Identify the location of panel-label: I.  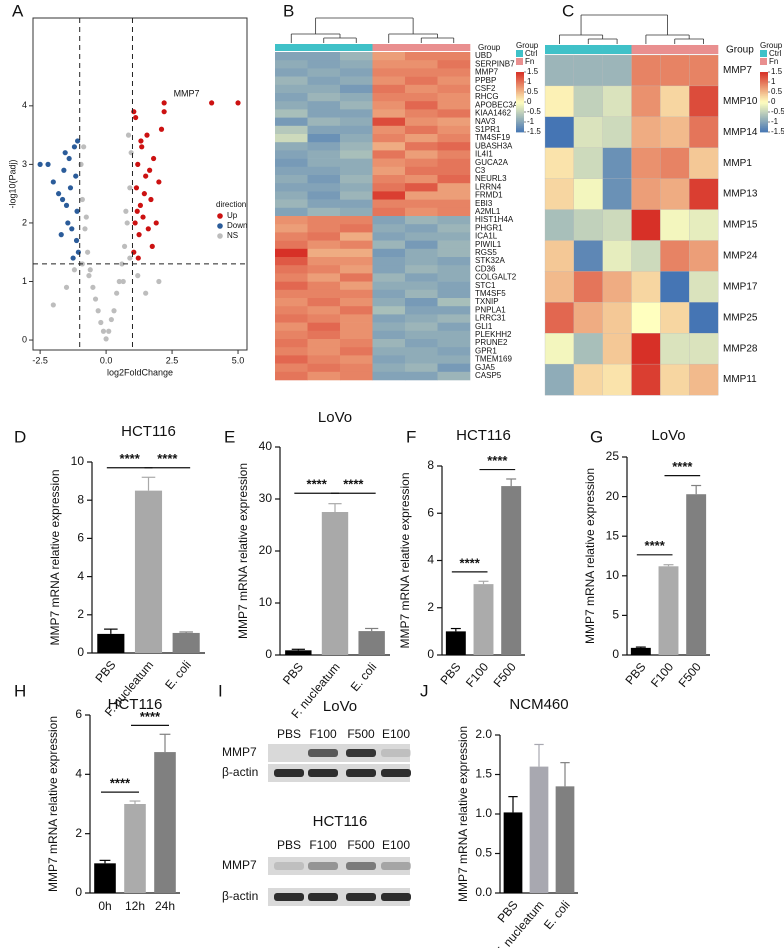
(220, 690).